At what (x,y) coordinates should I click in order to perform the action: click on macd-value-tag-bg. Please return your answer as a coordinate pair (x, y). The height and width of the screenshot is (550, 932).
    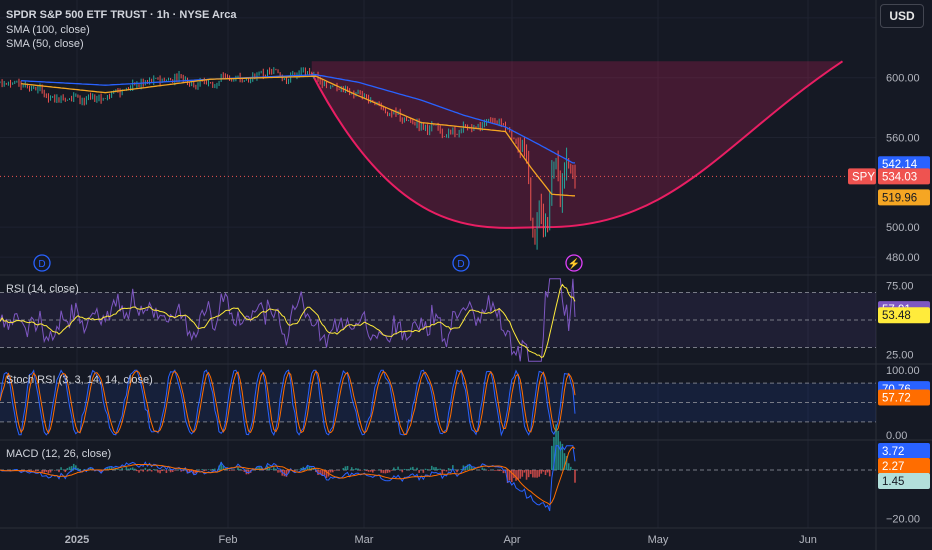
    Looking at the image, I should click on (904, 451).